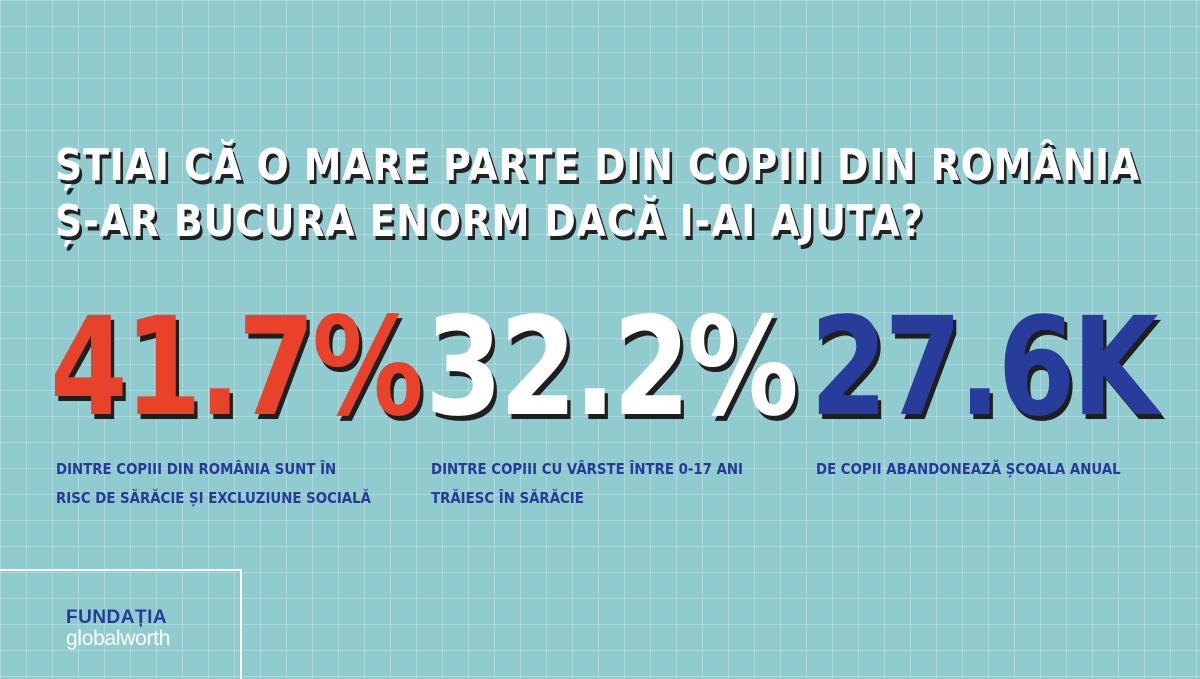 This screenshot has height=679, width=1200. I want to click on headline-line-2: Ș-AR BUCURA ENORM DACĂ I-AI AJUTA?, so click(489, 221).